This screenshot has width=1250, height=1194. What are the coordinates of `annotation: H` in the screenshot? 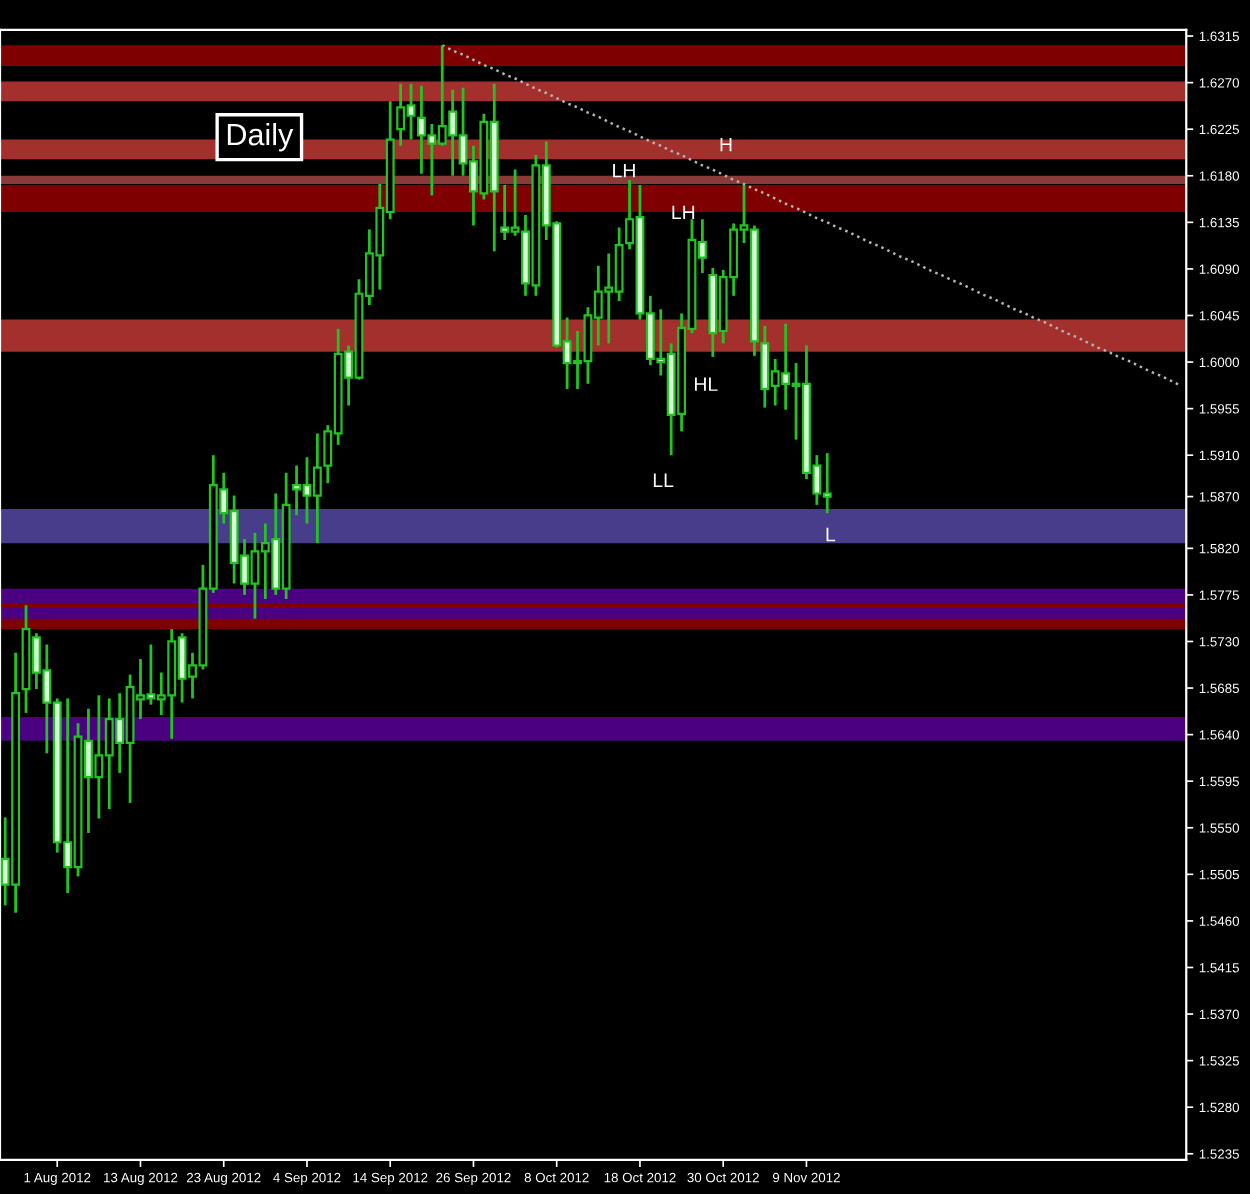 It's located at (726, 144).